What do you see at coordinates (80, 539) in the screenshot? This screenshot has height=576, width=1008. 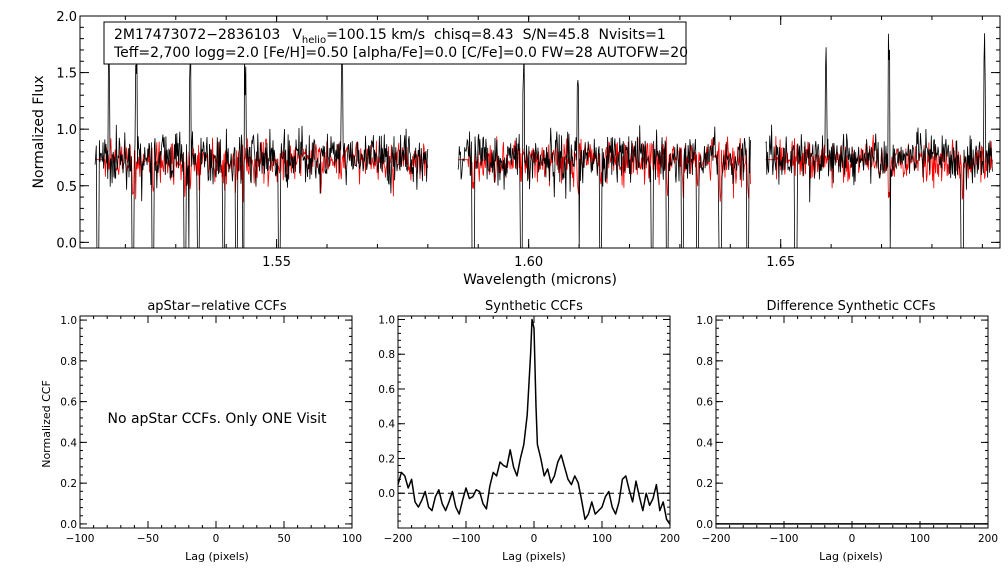 I see `apstar-ccf-xtick-label: −100` at bounding box center [80, 539].